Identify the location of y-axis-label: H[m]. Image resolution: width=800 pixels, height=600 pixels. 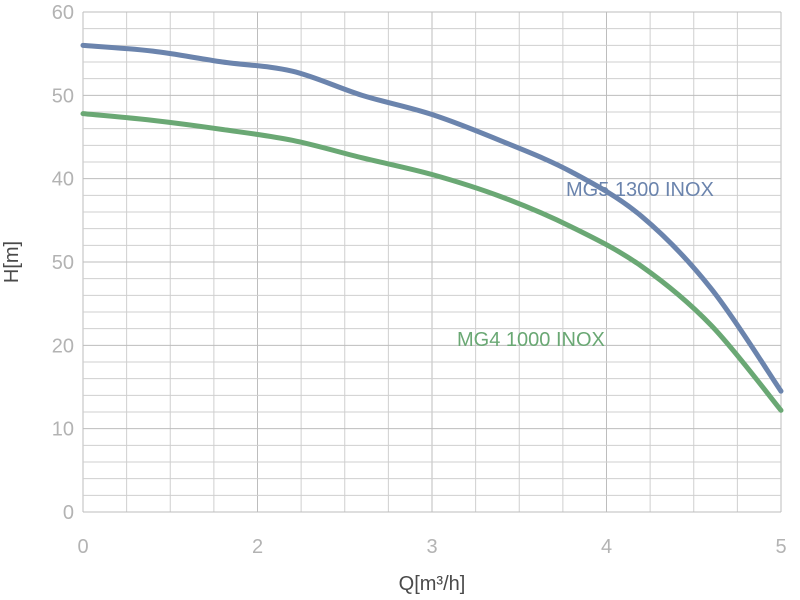
(12, 262).